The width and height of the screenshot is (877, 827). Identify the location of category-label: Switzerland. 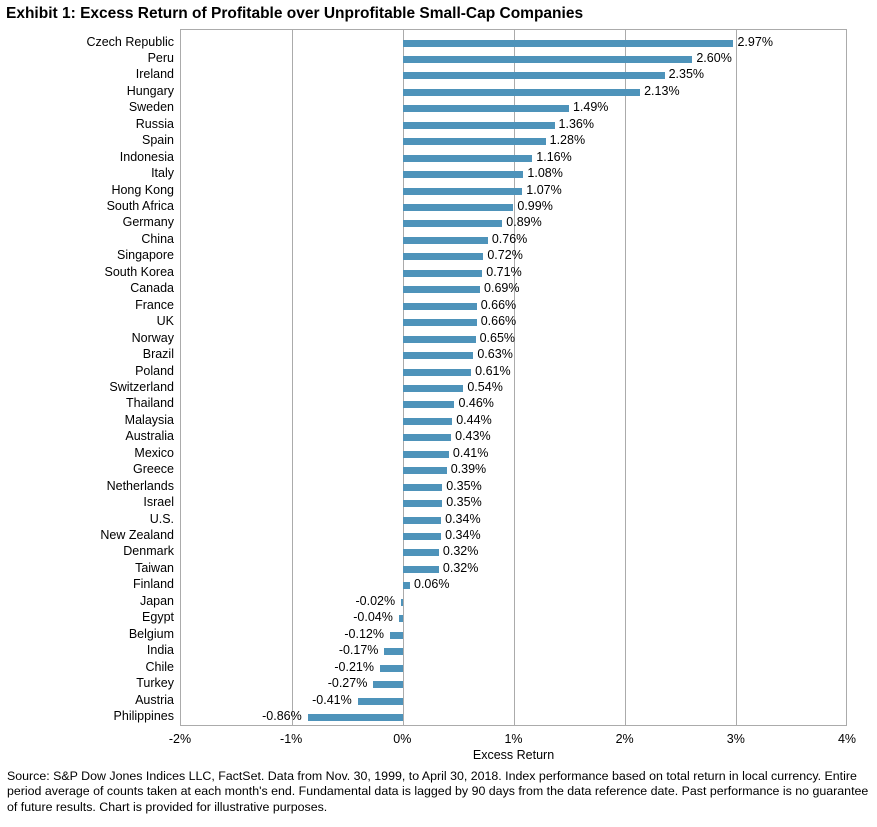
(141, 386).